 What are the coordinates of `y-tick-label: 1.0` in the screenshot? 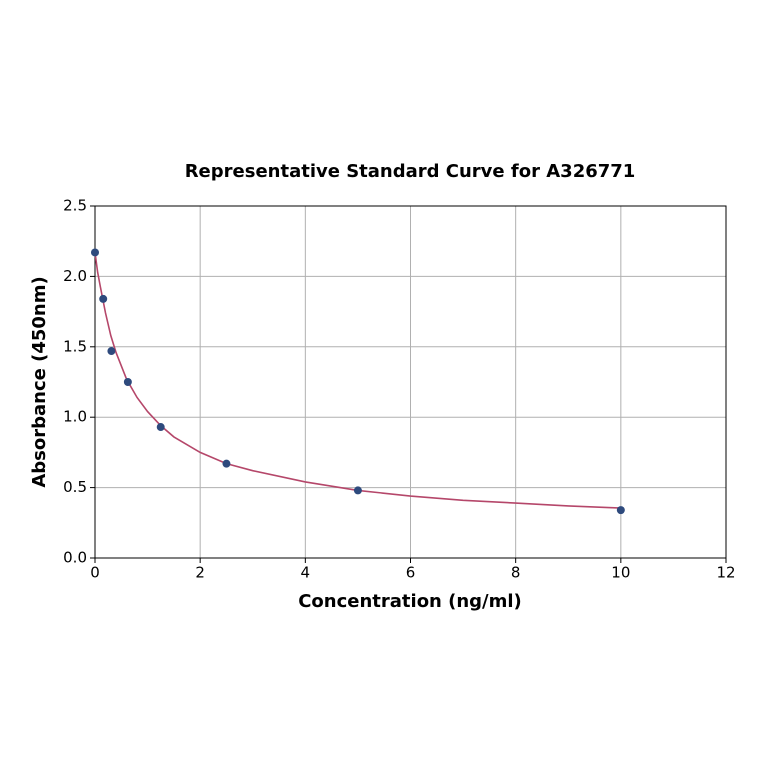 It's located at (75, 417).